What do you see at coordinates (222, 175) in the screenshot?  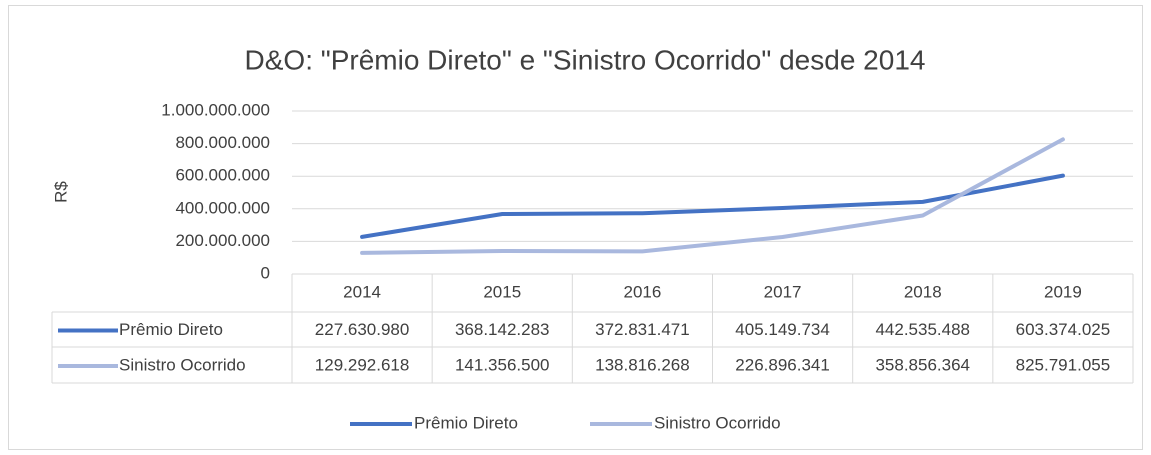 I see `y-tick-label: 600.000.000` at bounding box center [222, 175].